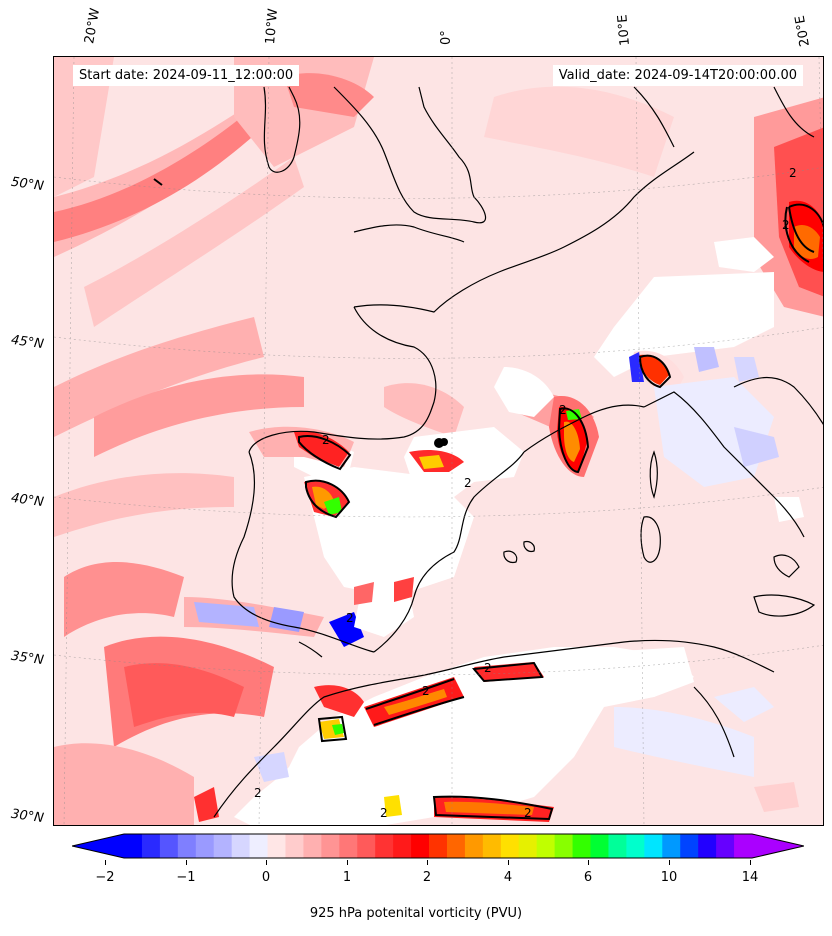  I want to click on valid-date-label: Valid_date: 2024-09-14T20:00:00.00, so click(677, 75).